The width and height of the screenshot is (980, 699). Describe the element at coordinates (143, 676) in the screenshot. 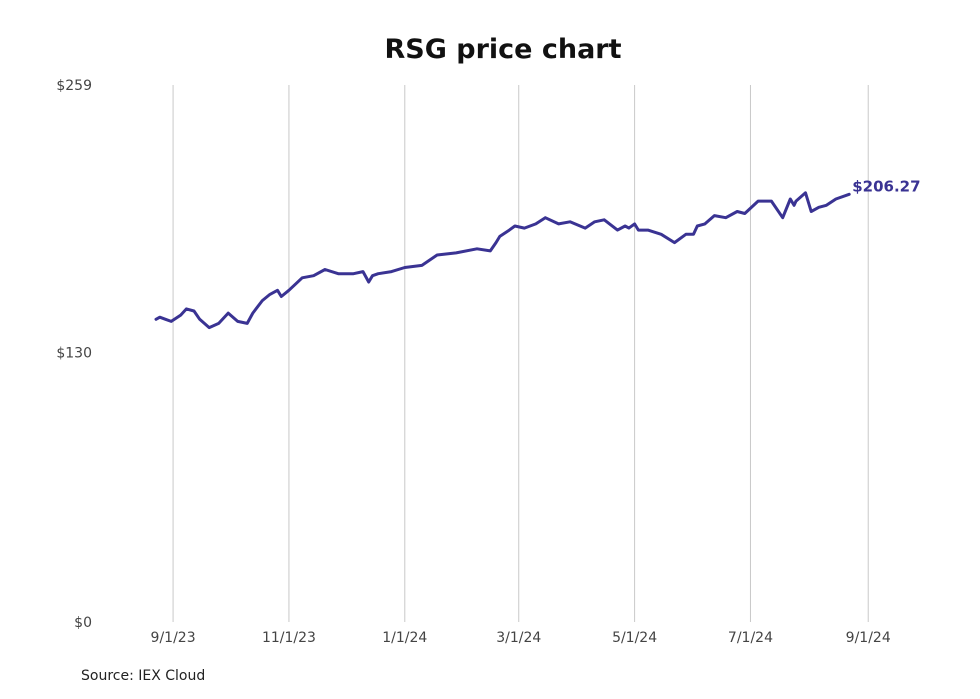

I see `source-note: Source: IEX Cloud` at that location.